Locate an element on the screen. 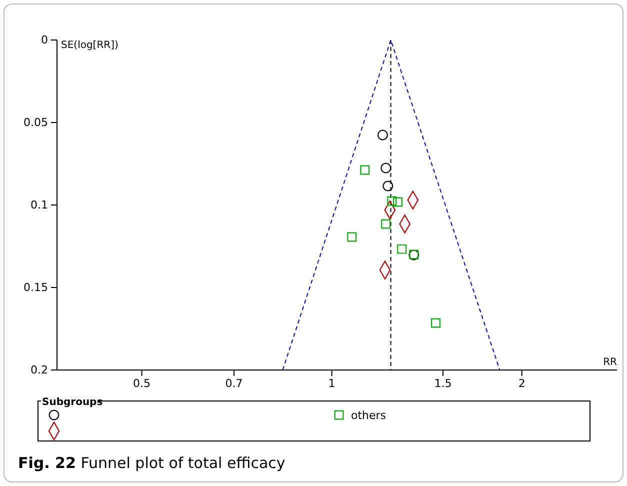 The height and width of the screenshot is (486, 627). y-tick-label: 0.15 is located at coordinates (36, 287).